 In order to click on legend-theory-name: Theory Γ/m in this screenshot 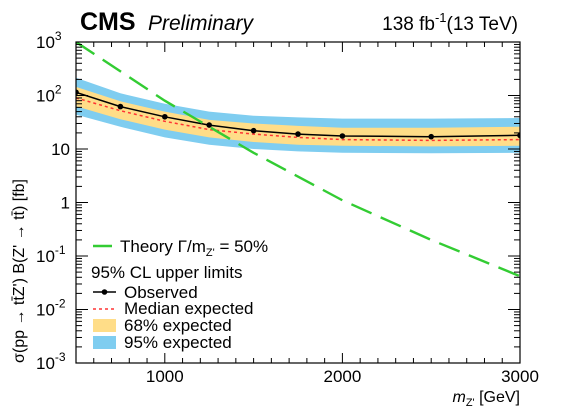, I will do `click(163, 246)`.